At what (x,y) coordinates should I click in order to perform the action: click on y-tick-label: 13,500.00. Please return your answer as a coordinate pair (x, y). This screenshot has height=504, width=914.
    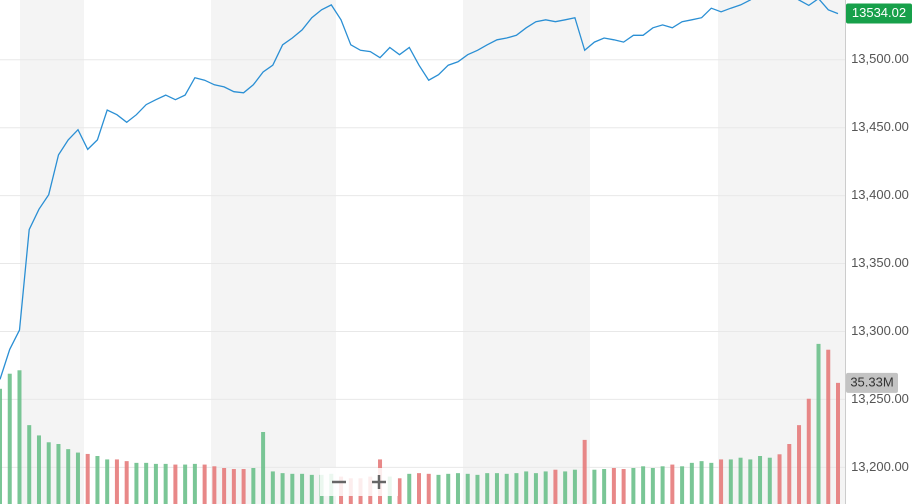
    Looking at the image, I should click on (880, 58).